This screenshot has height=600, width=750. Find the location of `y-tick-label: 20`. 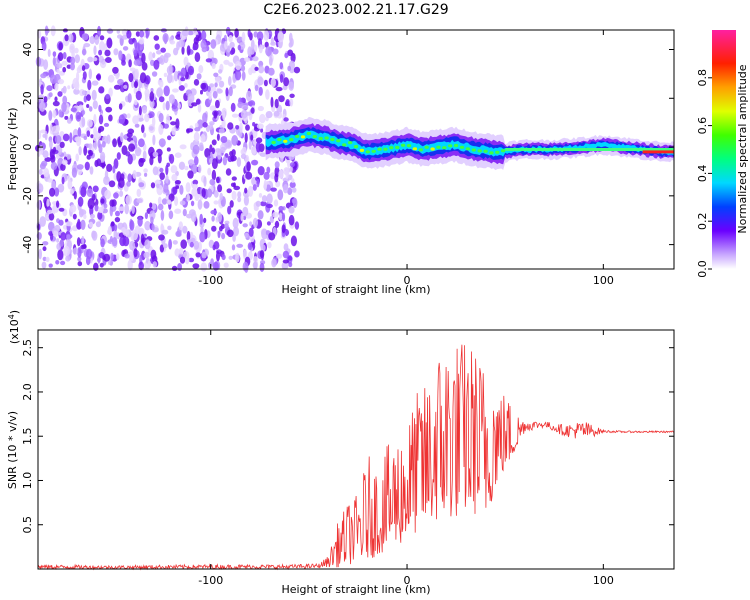

y-tick-label: 20 is located at coordinates (27, 98).